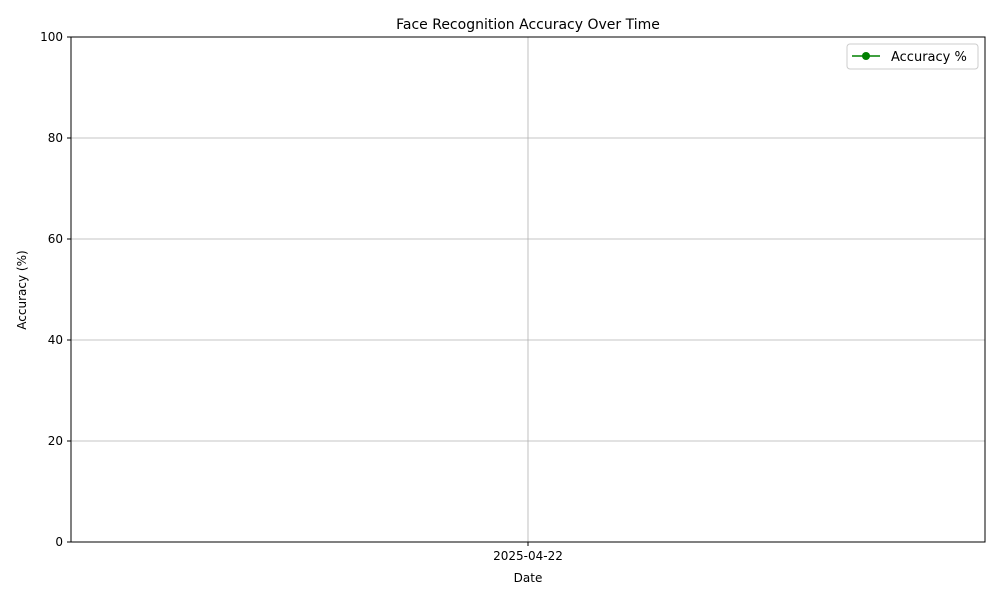  I want to click on y-tick-label: 80, so click(55, 138).